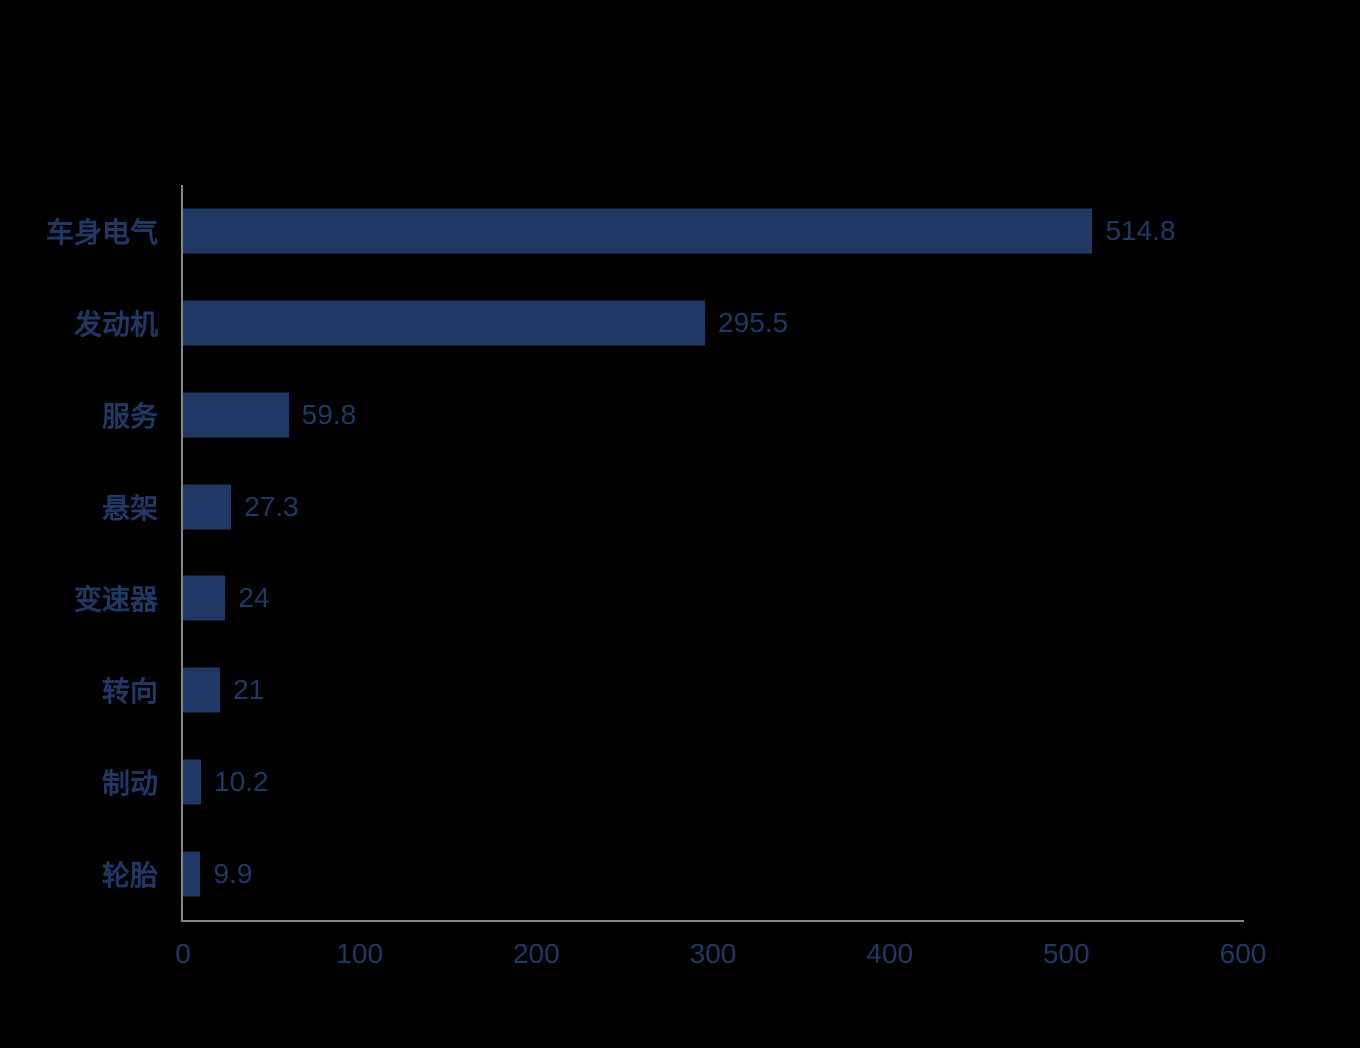 The image size is (1360, 1048). What do you see at coordinates (182, 553) in the screenshot?
I see `y-axis-line` at bounding box center [182, 553].